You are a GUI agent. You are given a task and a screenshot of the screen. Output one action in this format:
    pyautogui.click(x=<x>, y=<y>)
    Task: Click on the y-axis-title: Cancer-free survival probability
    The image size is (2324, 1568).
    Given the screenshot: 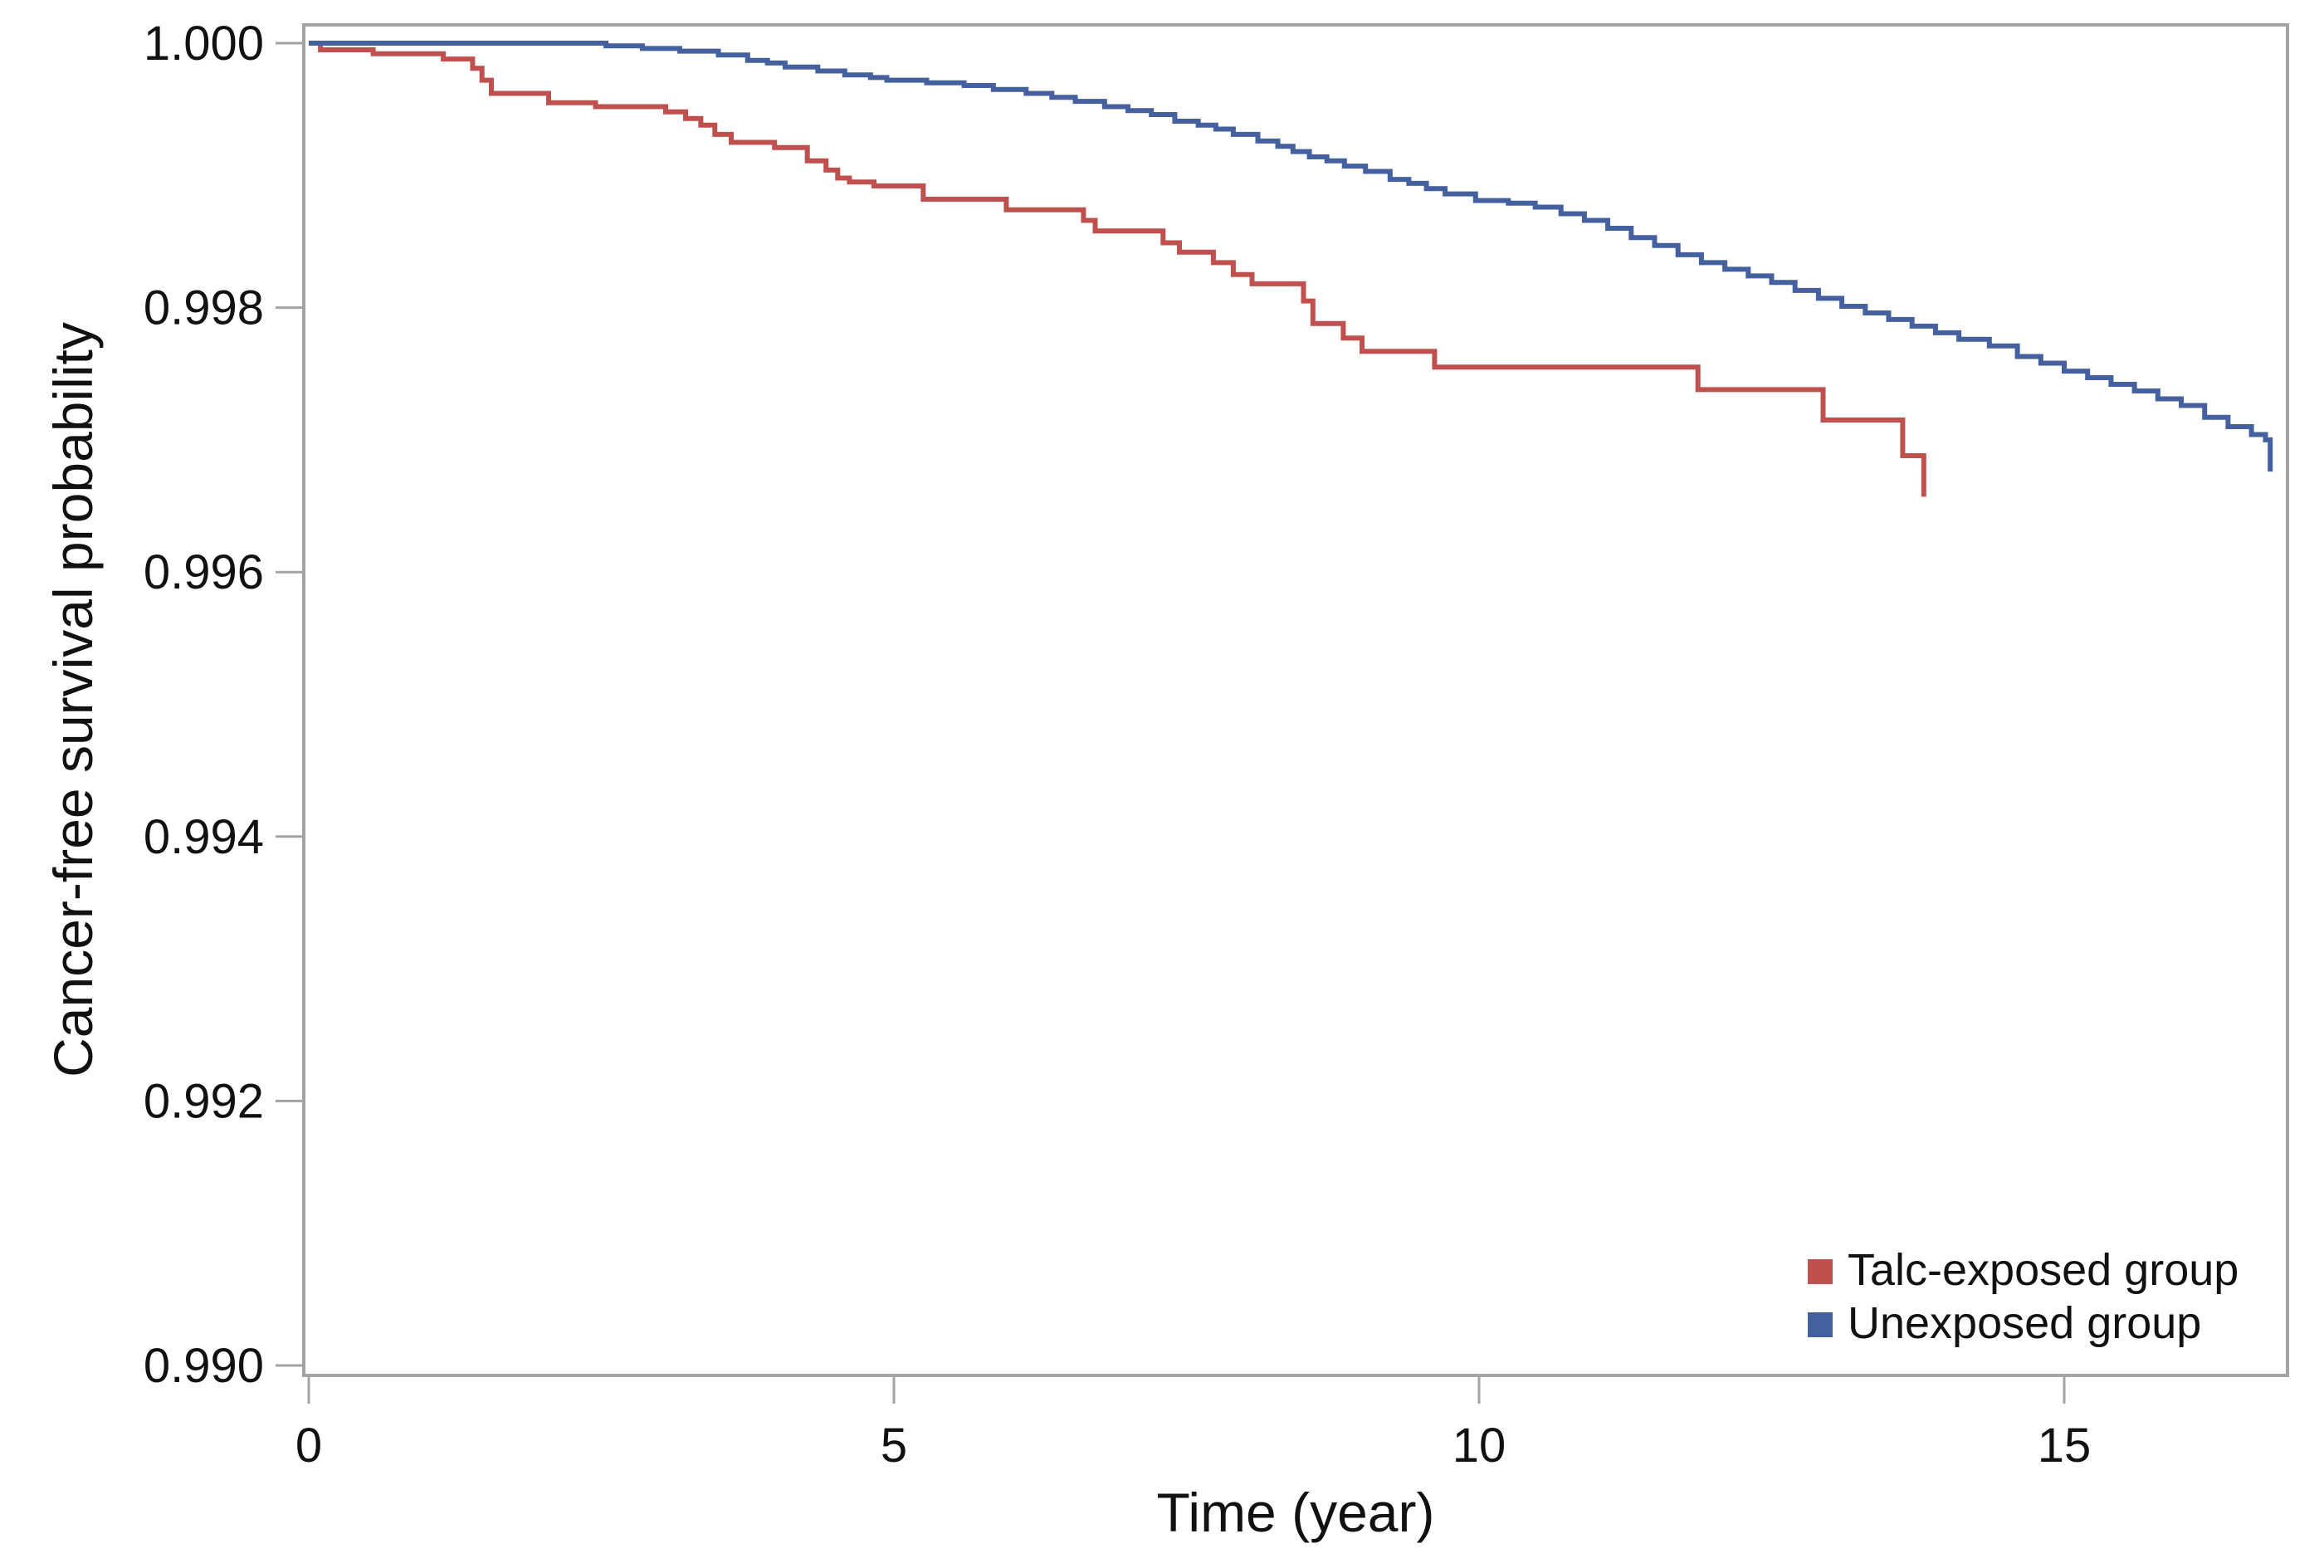 What is the action you would take?
    pyautogui.click(x=73, y=700)
    